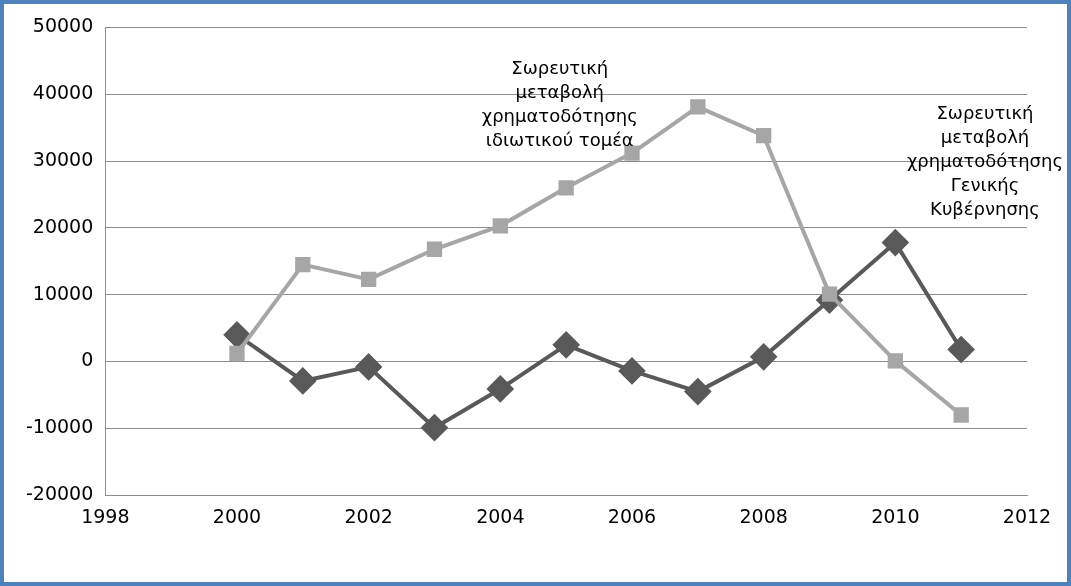 The image size is (1071, 586). Describe the element at coordinates (559, 103) in the screenshot. I see `series-label: Σωρευτική μεταβολή χρηματοδότησης ιδιωτικού τομέα` at that location.